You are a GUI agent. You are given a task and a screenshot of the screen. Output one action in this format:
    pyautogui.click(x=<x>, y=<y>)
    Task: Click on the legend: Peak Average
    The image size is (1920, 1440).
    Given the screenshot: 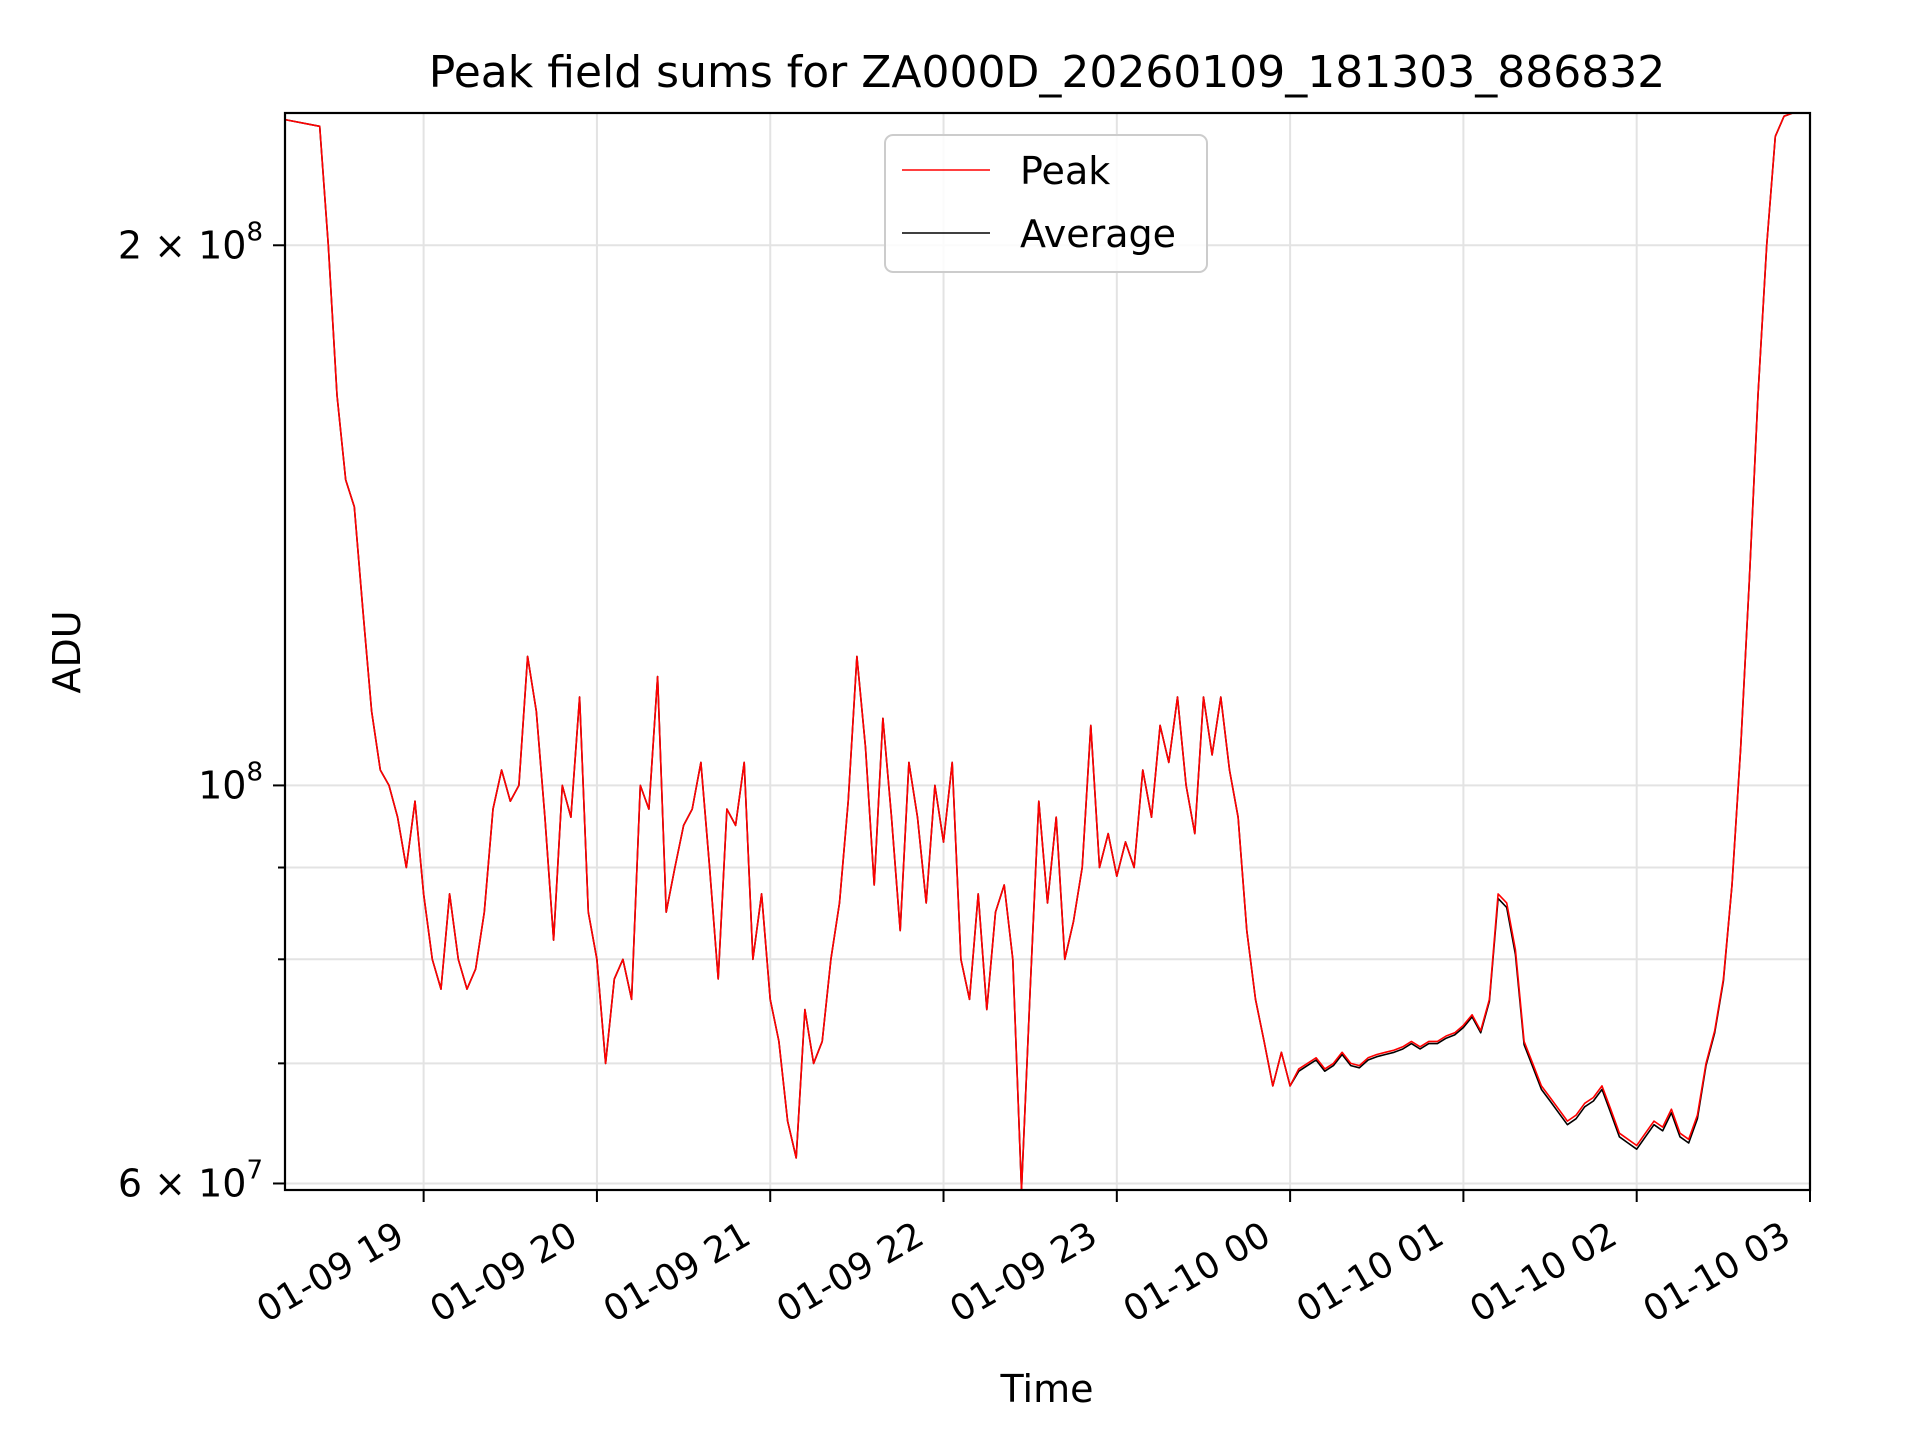 What is the action you would take?
    pyautogui.click(x=1046, y=203)
    